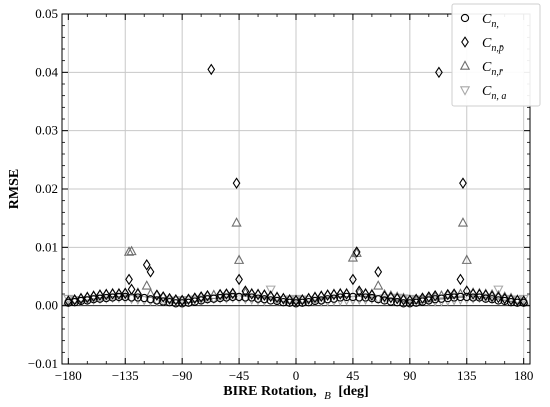 This screenshot has width=550, height=407. I want to click on legend-marker-diamond, so click(465, 42).